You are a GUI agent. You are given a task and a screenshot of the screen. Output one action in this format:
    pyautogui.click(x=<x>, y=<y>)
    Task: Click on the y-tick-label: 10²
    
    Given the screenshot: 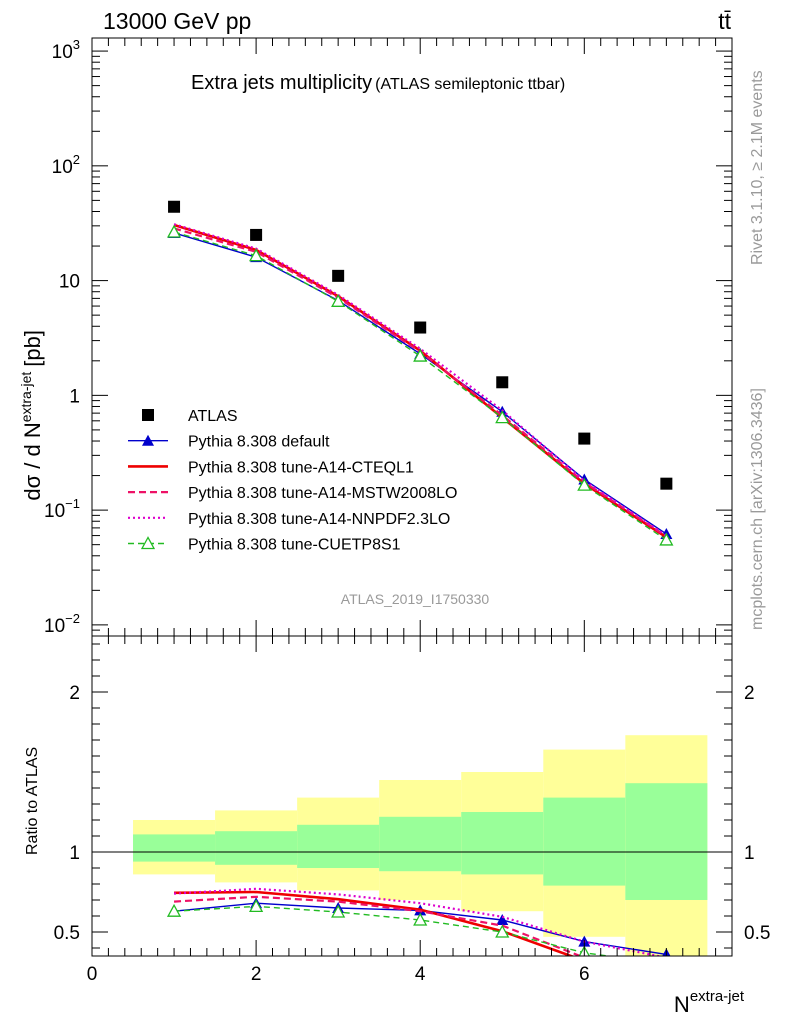 What is the action you would take?
    pyautogui.click(x=66, y=165)
    